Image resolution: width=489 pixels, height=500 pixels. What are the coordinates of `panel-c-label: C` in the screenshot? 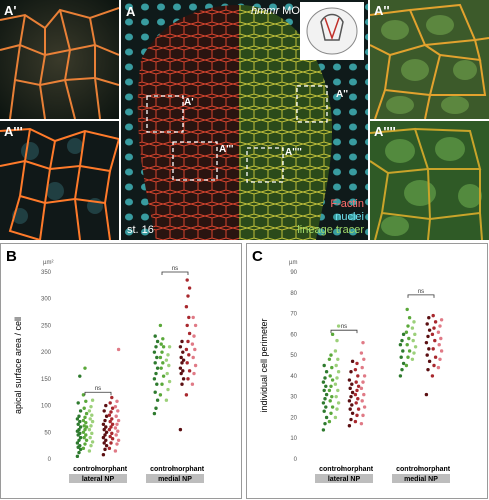 It's located at (257, 256).